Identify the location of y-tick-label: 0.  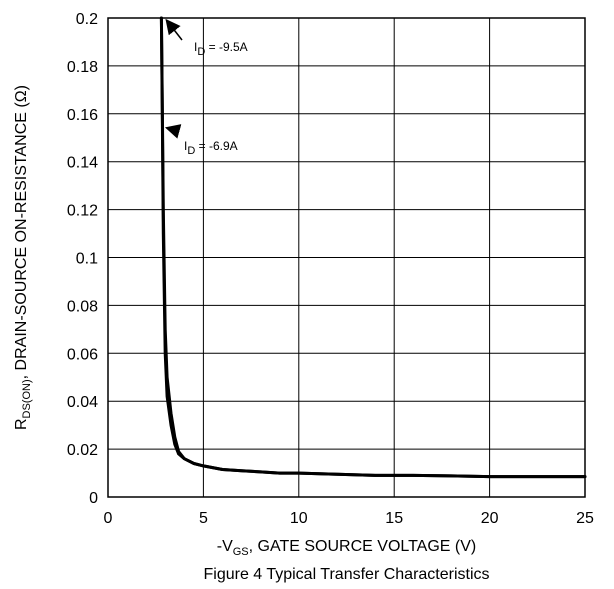
(93, 498).